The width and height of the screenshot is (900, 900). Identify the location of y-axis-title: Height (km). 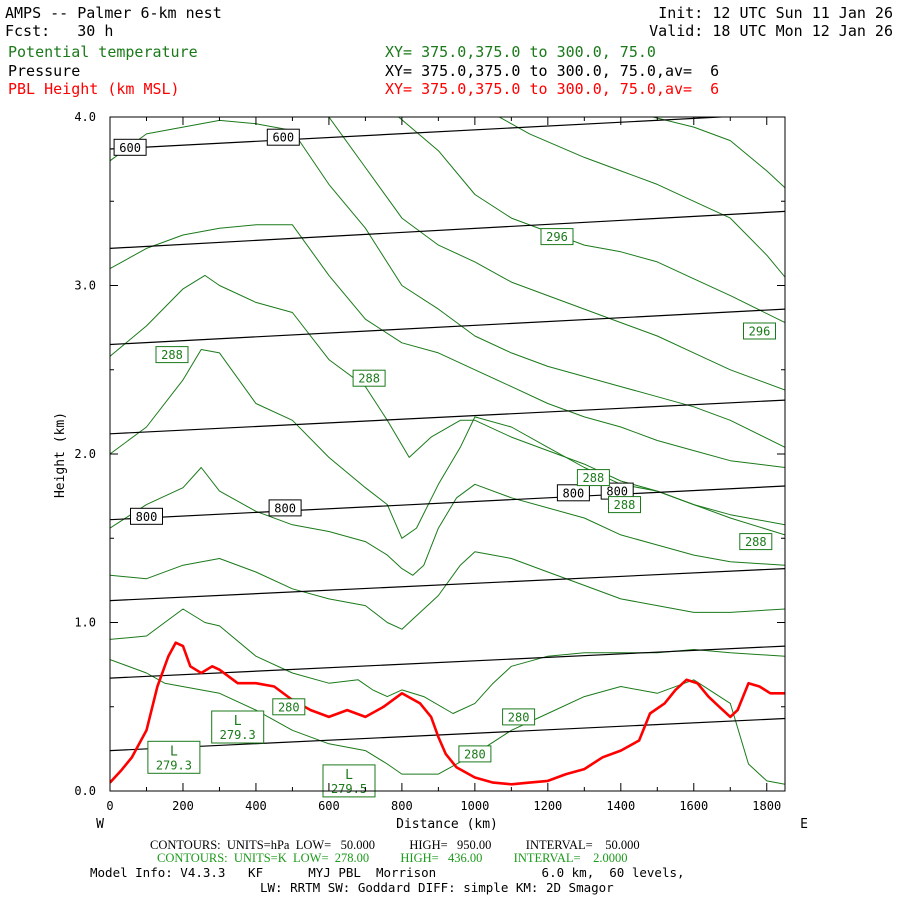
(60, 455).